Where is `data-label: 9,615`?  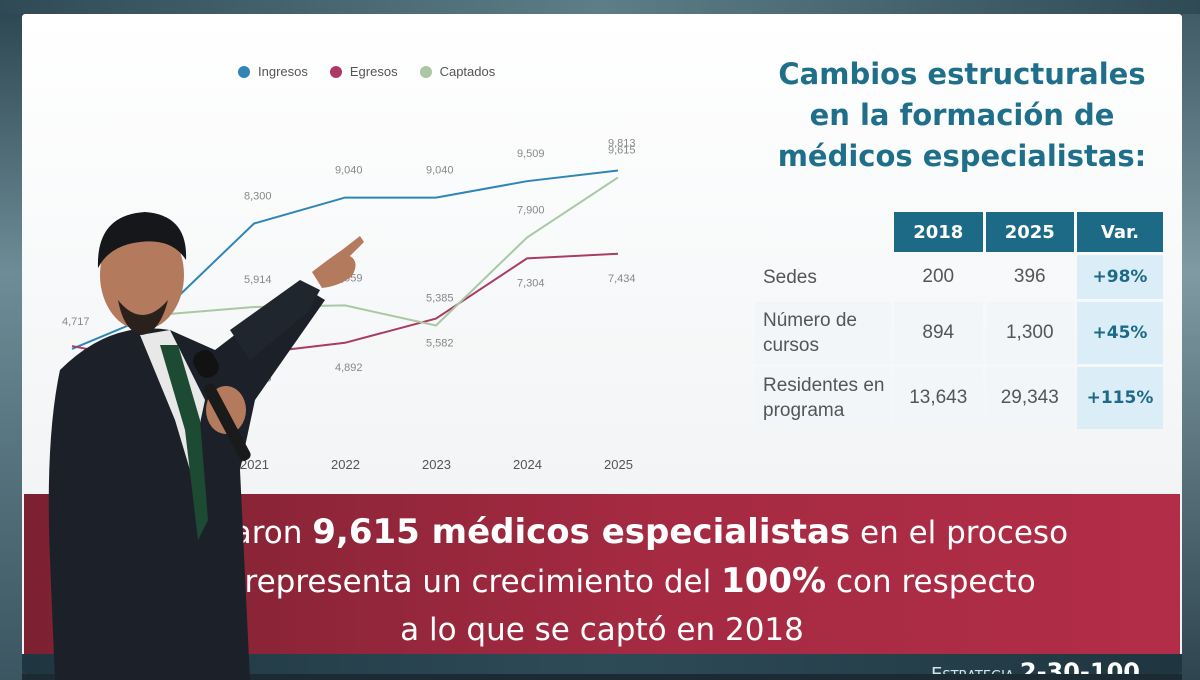
data-label: 9,615 is located at coordinates (622, 150).